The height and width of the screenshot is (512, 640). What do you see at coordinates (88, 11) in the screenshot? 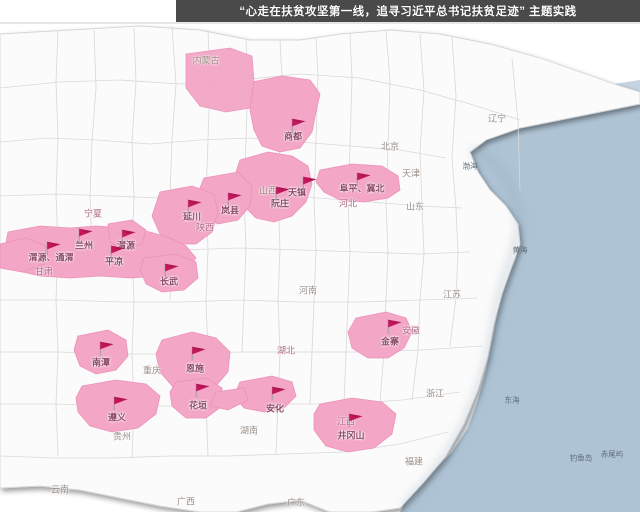
I see `header-blank-left` at bounding box center [88, 11].